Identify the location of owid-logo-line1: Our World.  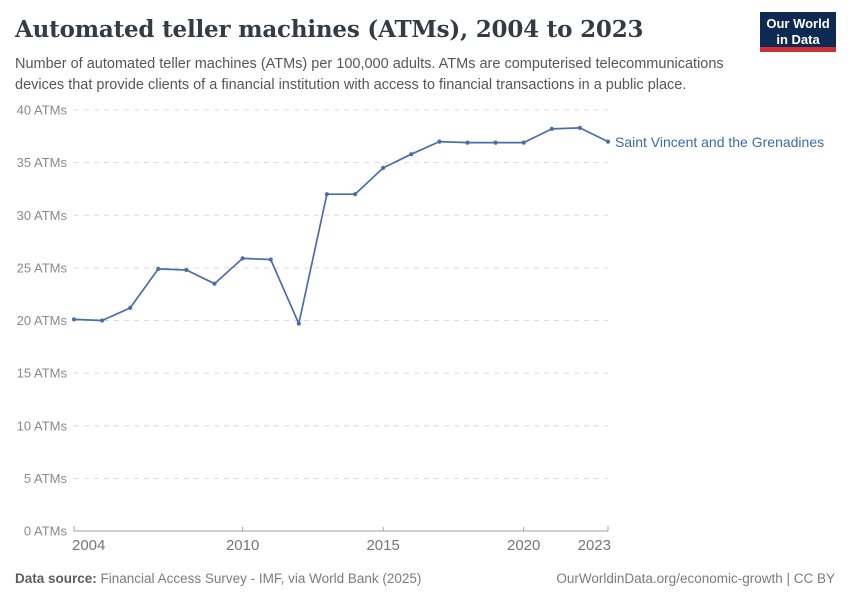
(798, 23).